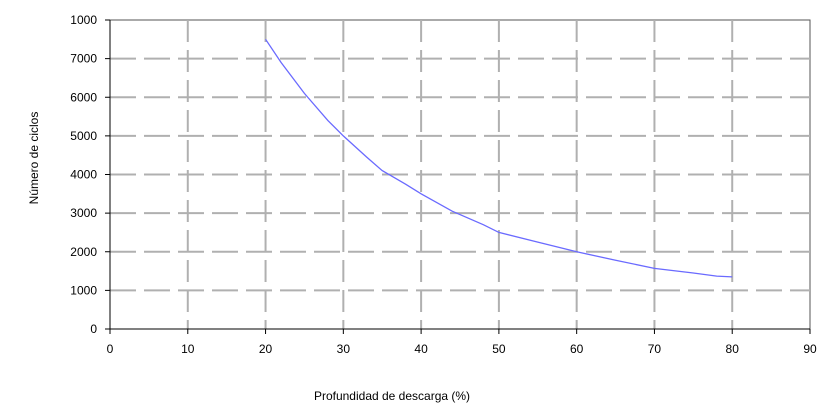 The image size is (820, 406). I want to click on x-tick-label: 70, so click(655, 349).